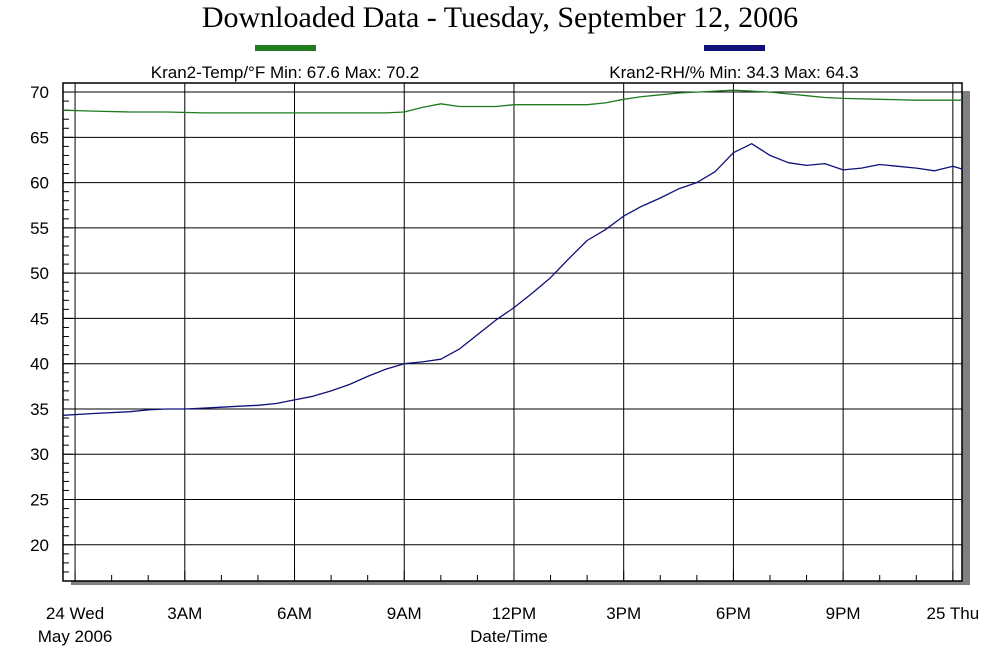 The width and height of the screenshot is (1000, 649). What do you see at coordinates (39, 364) in the screenshot?
I see `y-tick-label: 40` at bounding box center [39, 364].